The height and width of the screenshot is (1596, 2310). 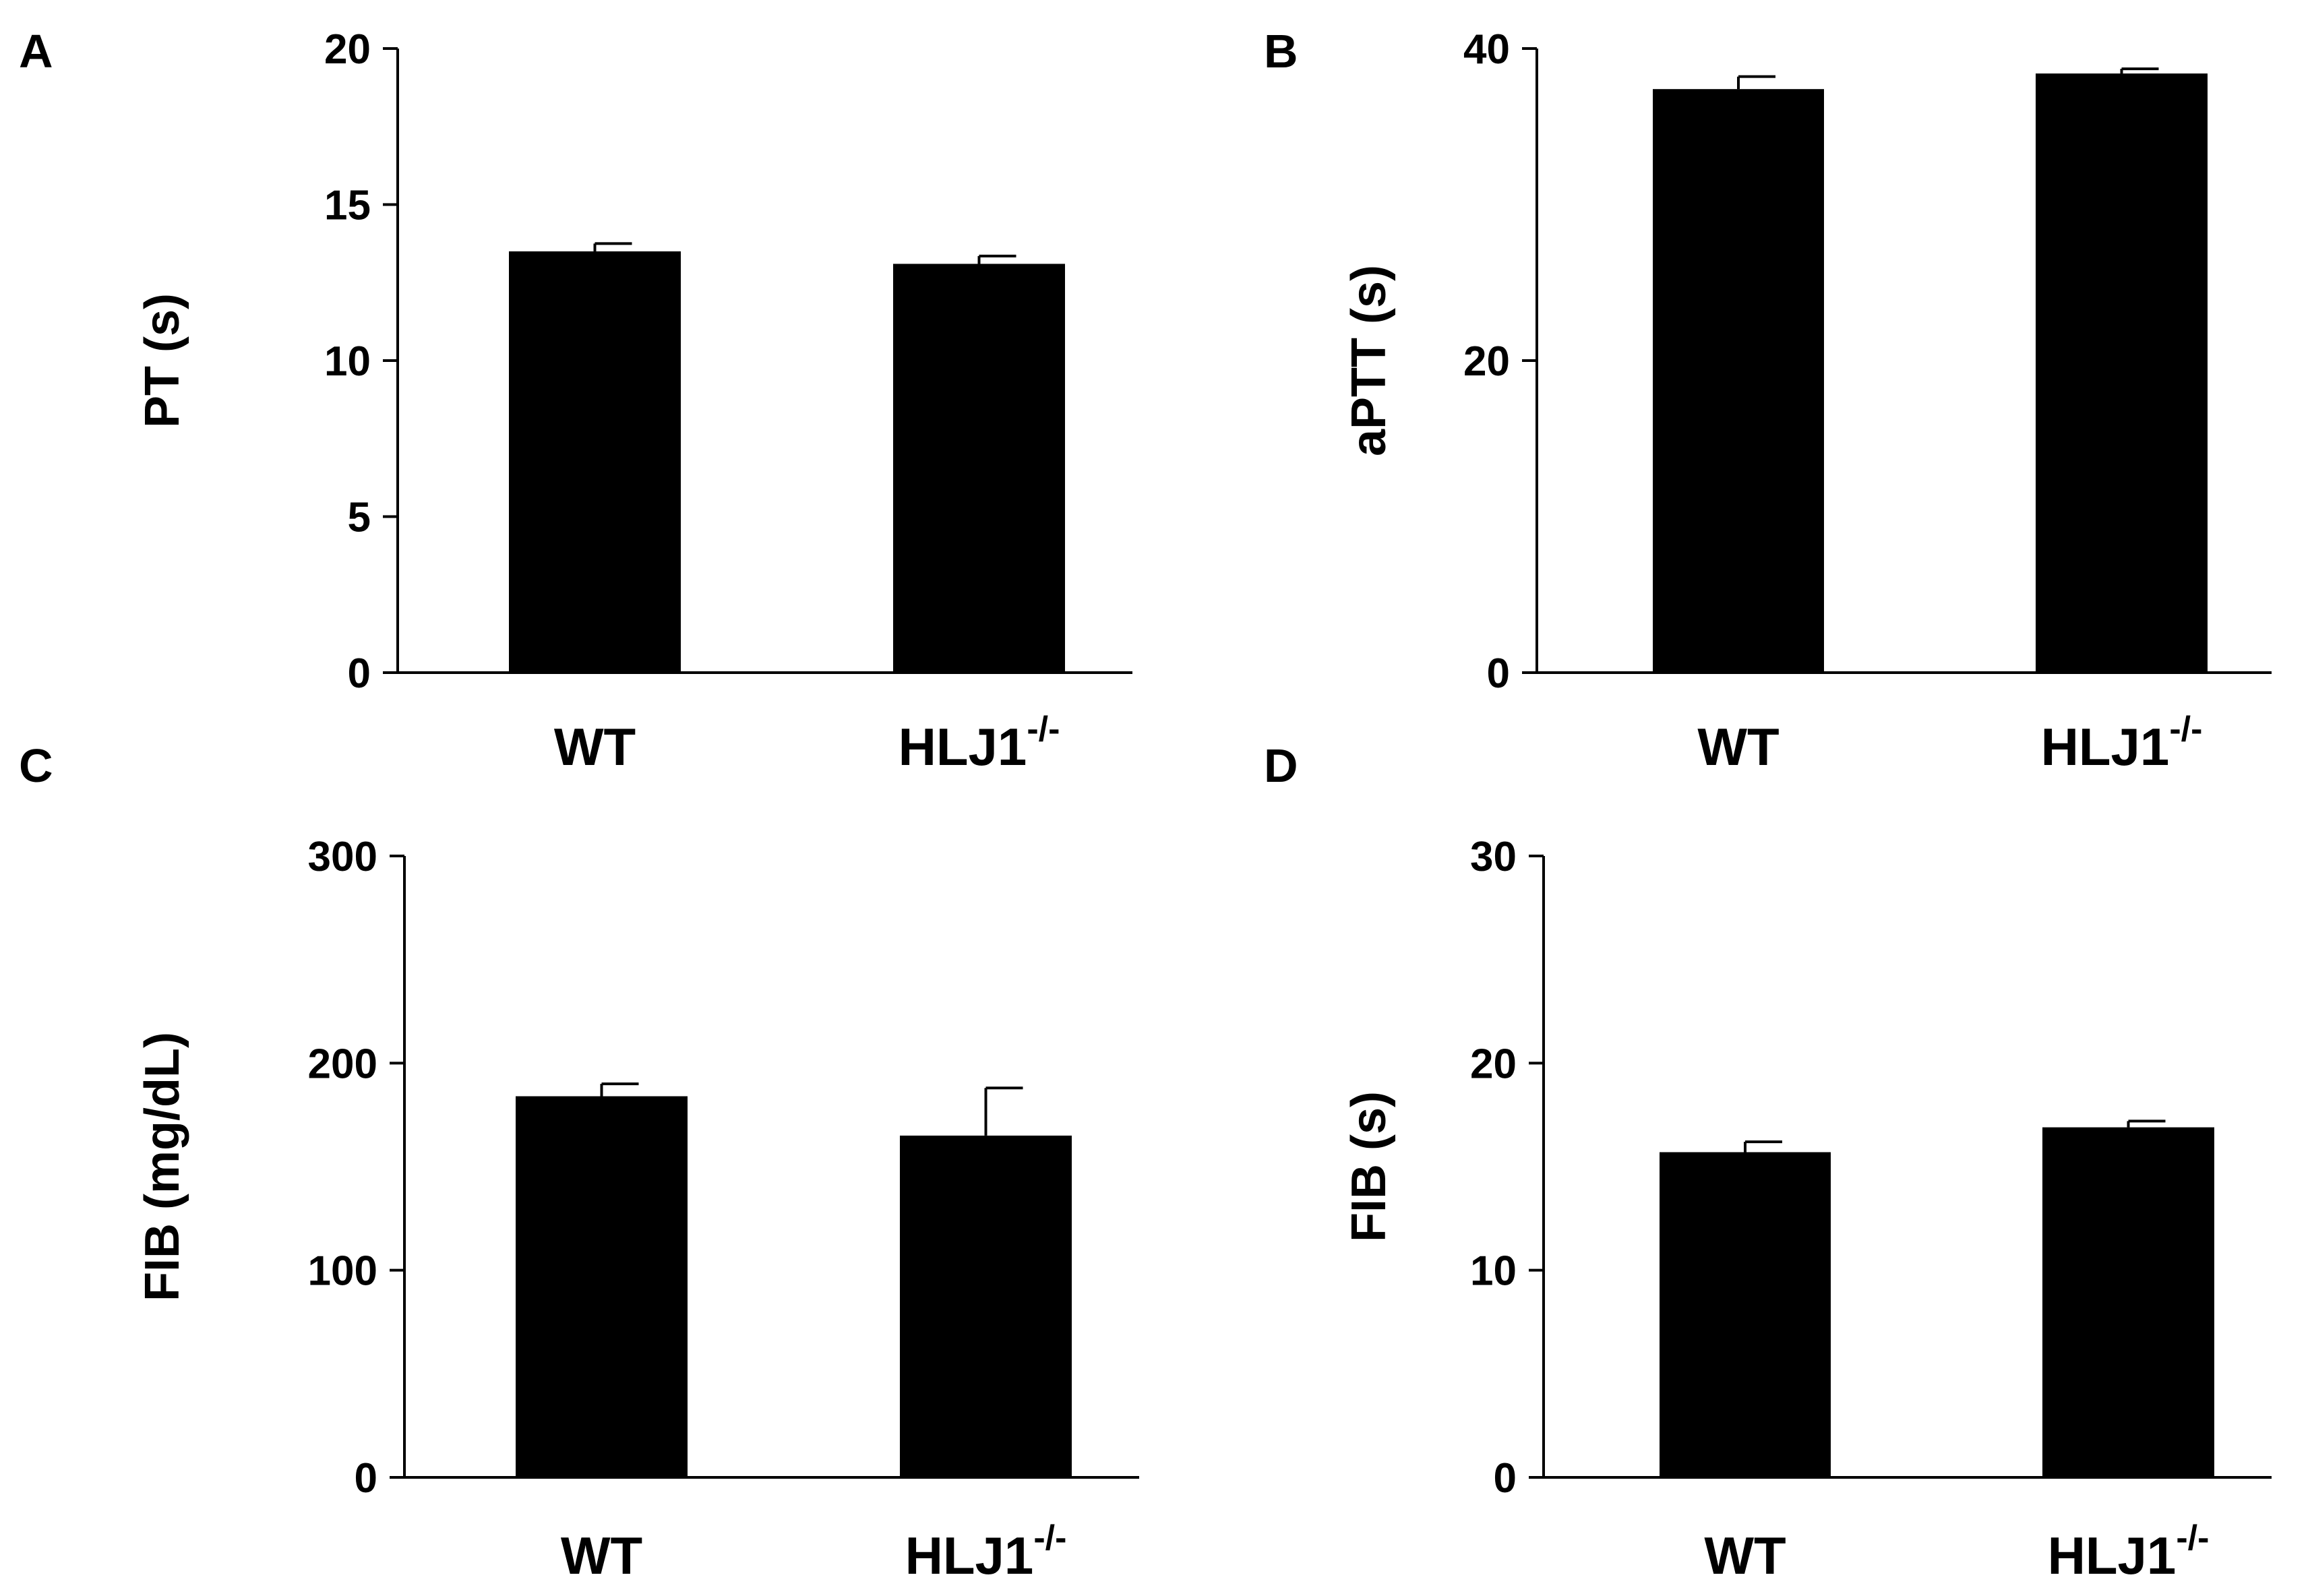 I want to click on y-axis-title: FIB (mg/dL), so click(x=162, y=1166).